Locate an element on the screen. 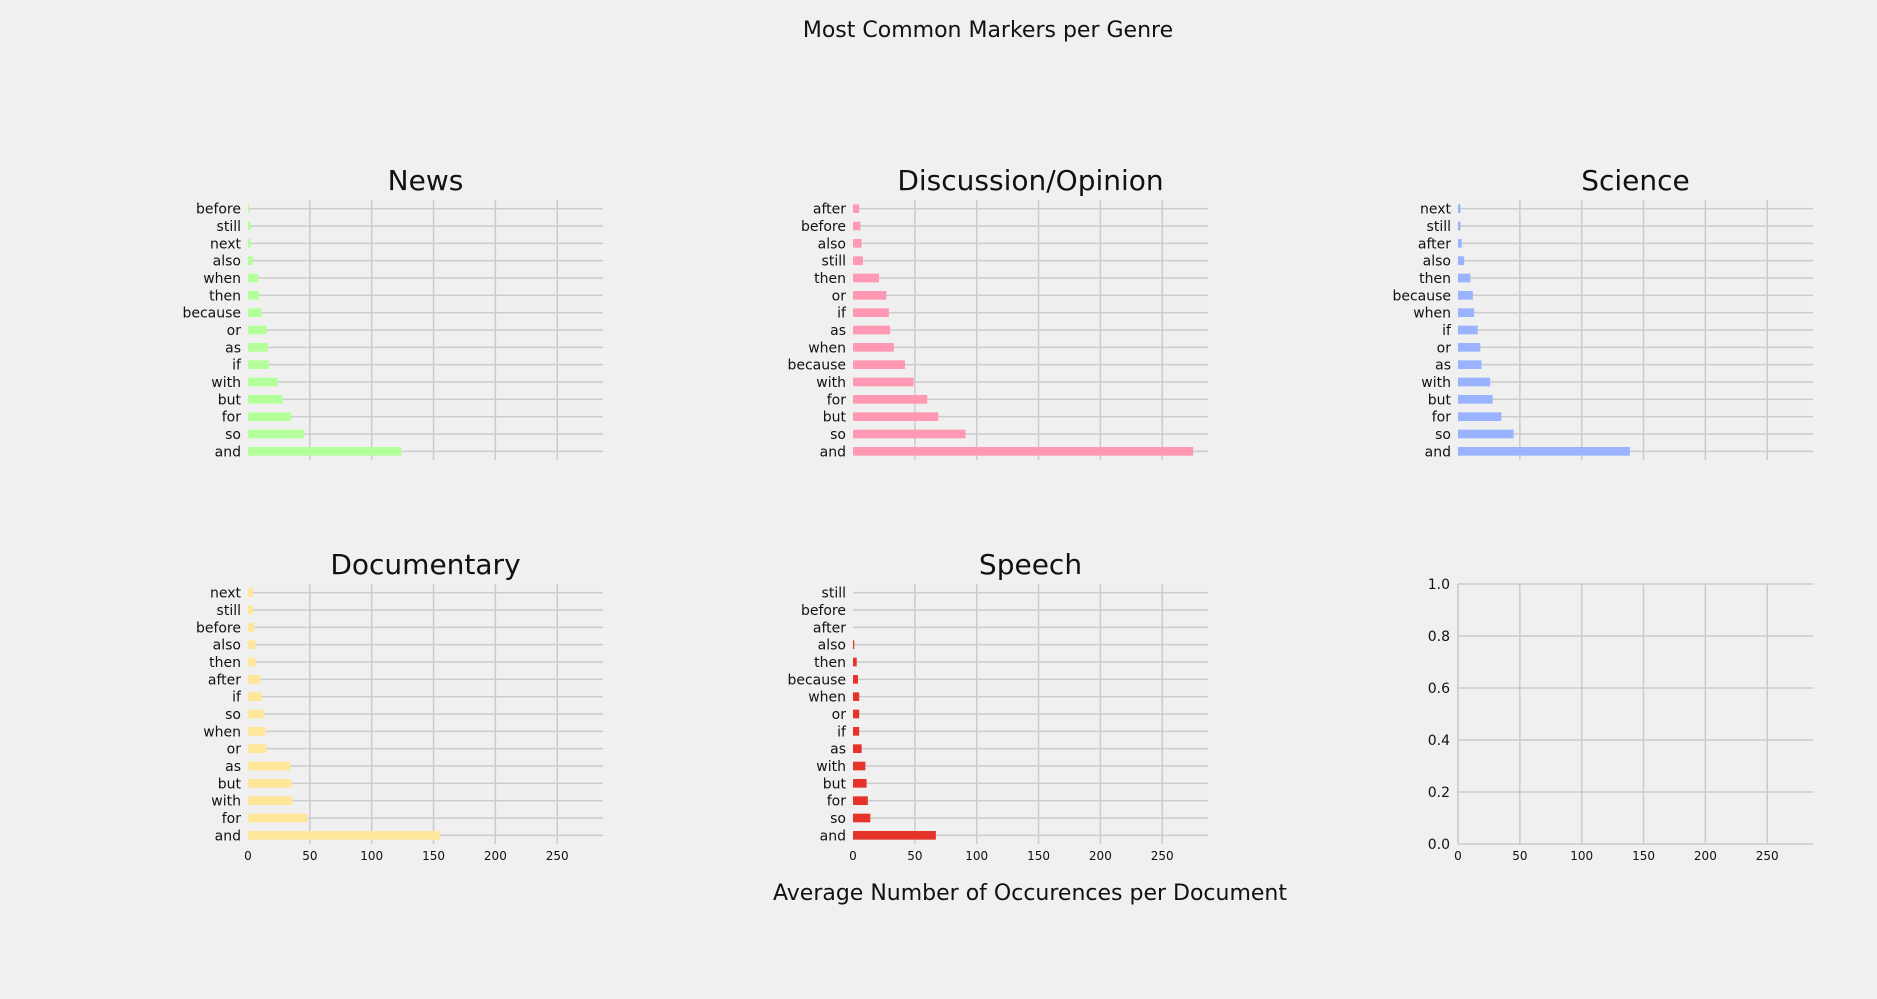 The width and height of the screenshot is (1877, 999). chart-panel-5: 0 50 100 150 200 250 0.0 0.2 0.4 0.6 0.8 1.0 is located at coordinates (1620, 720).